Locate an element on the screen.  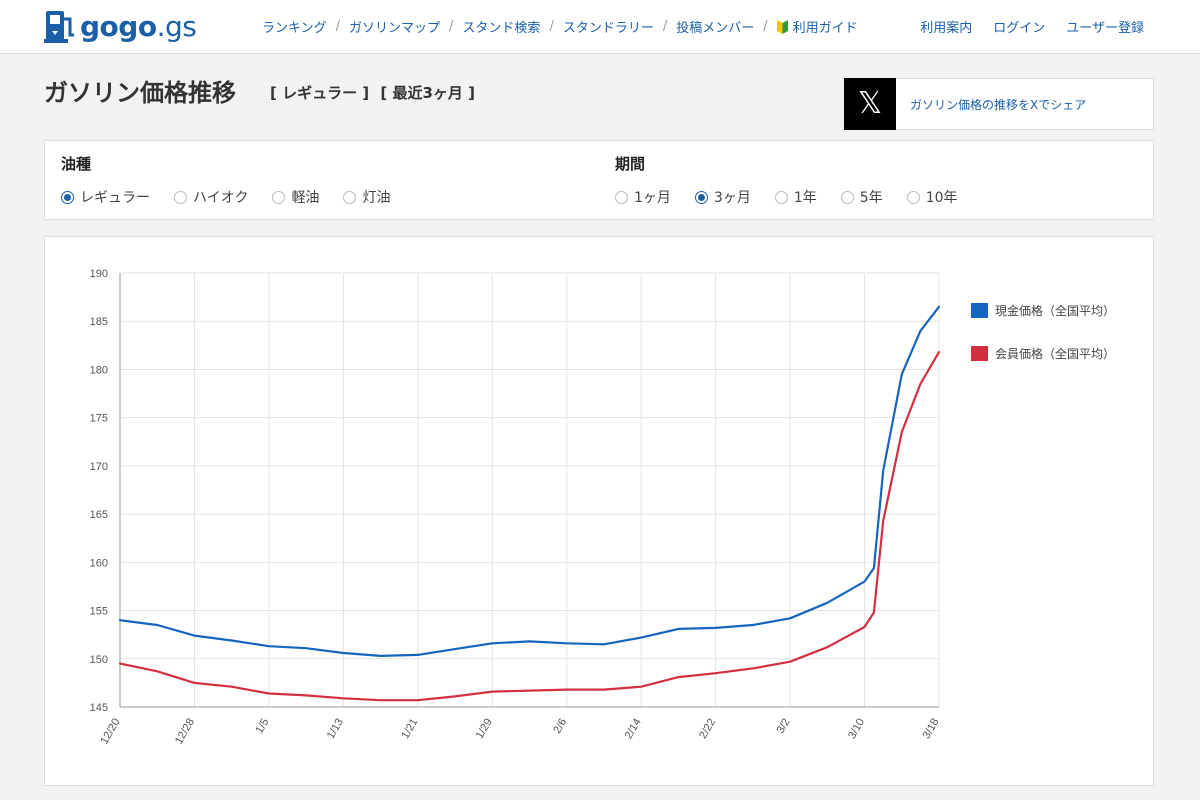
fuel-type-filter: 油種 レギュラー ハイオク 軽油 灯油 is located at coordinates (237, 180).